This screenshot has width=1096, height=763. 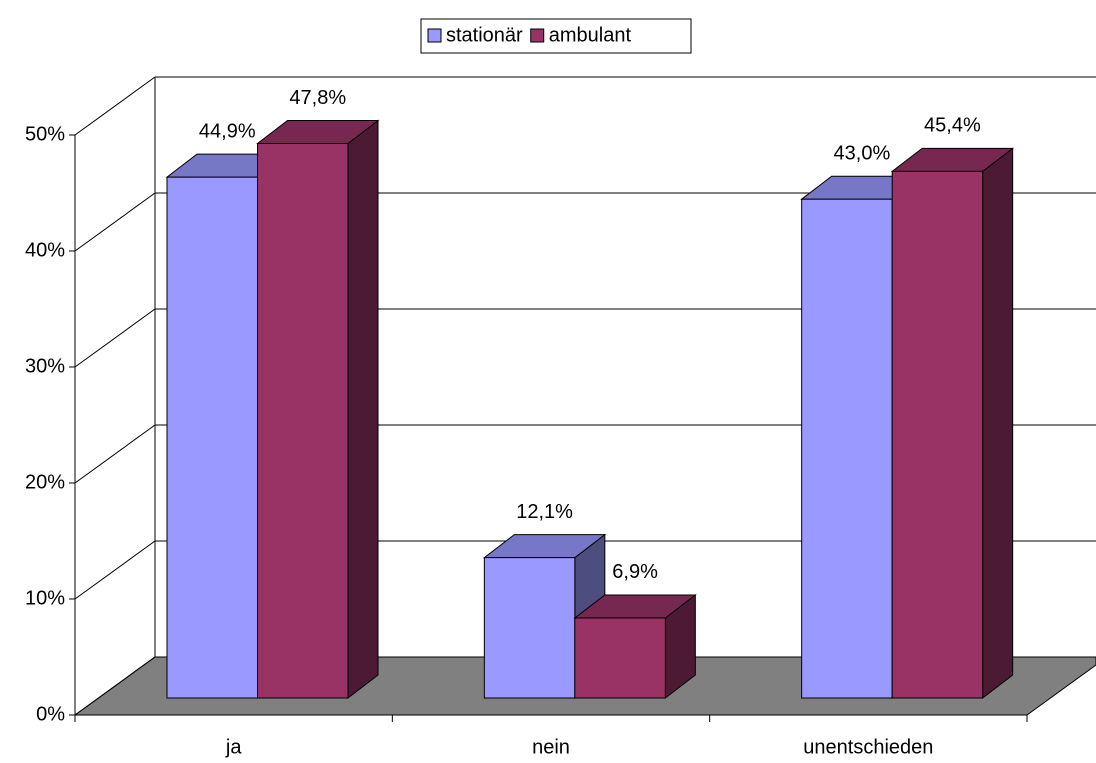 I want to click on y-tick-label: 50%, so click(x=45, y=134).